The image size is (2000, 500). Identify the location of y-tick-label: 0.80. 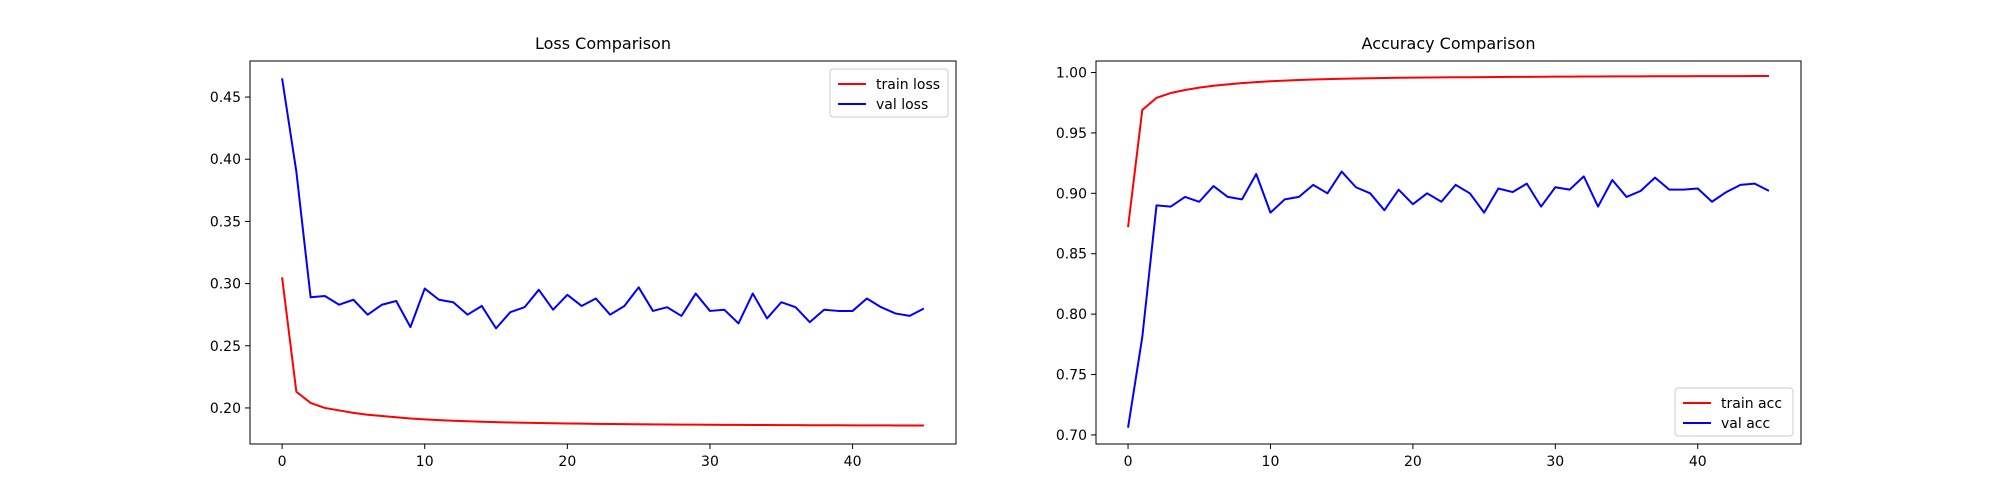
(1071, 315).